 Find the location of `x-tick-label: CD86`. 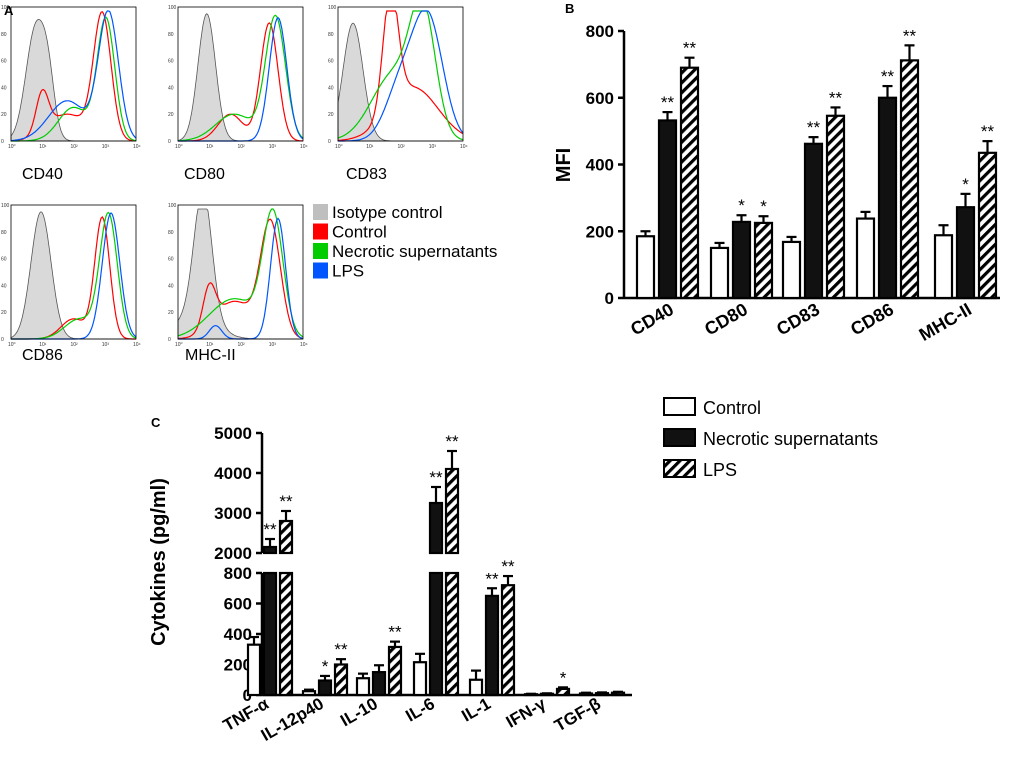

x-tick-label: CD86 is located at coordinates (872, 319).